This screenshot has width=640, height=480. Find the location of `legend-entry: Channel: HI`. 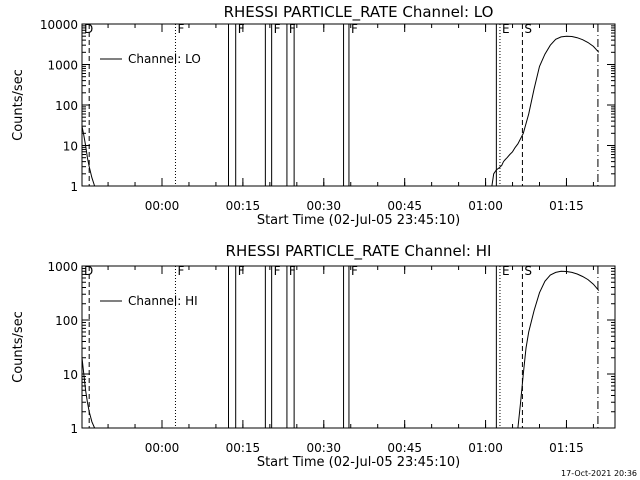

legend-entry: Channel: HI is located at coordinates (163, 301).